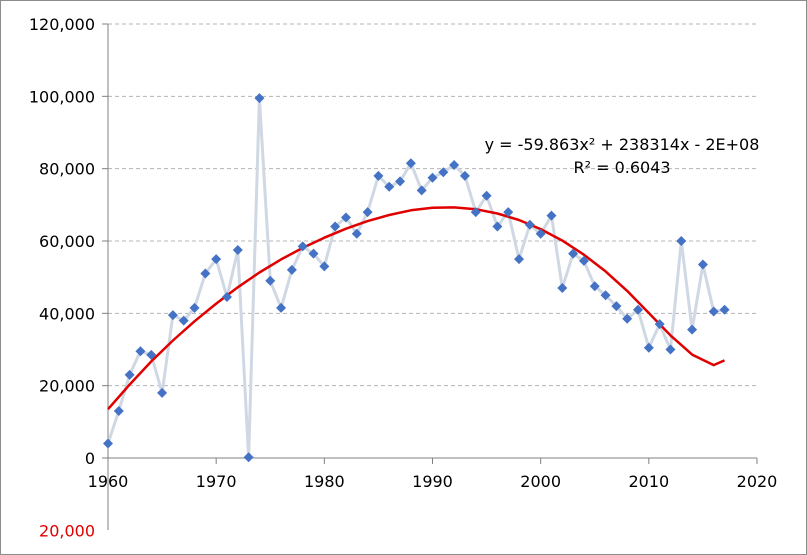  I want to click on trendline-equation: y = -59.863x² + 238314x - 2E+08, so click(622, 144).